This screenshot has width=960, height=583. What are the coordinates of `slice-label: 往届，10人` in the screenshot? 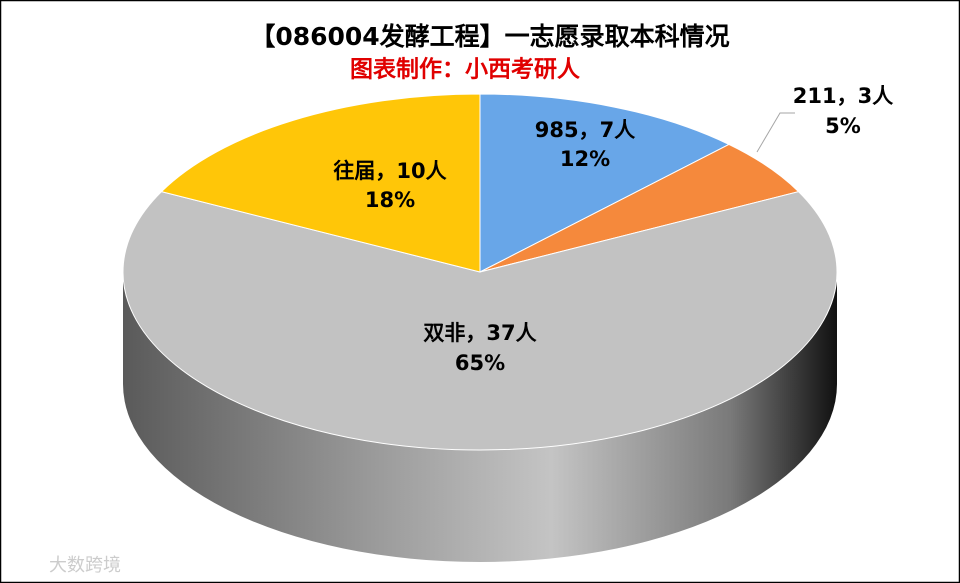 It's located at (389, 171).